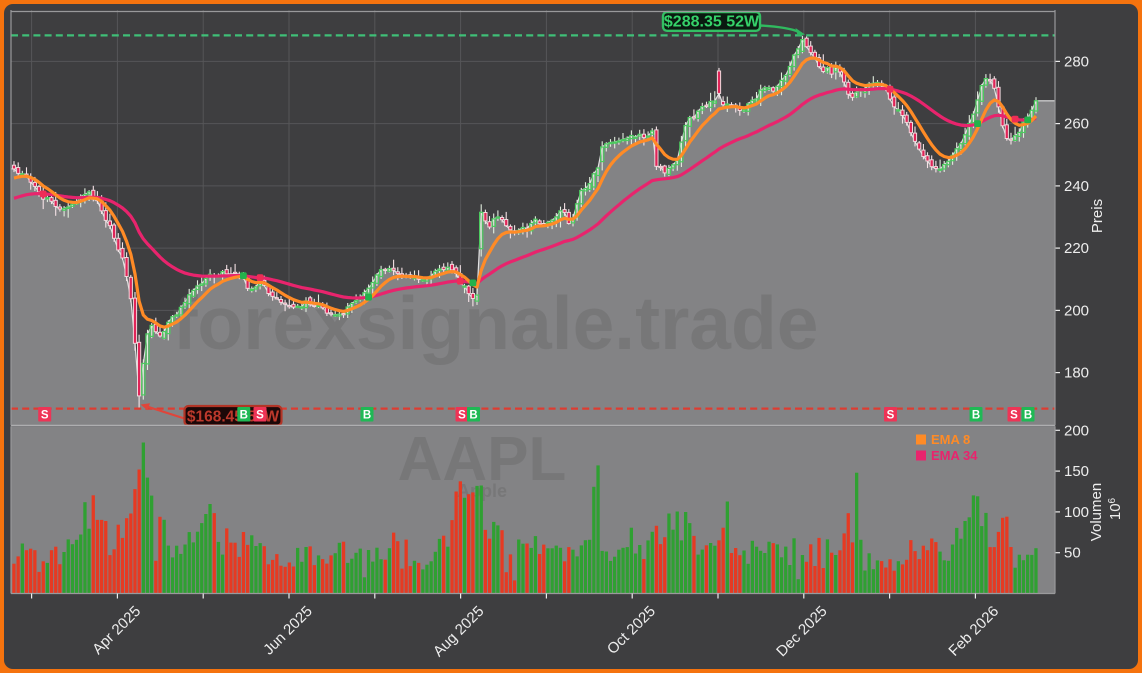 The height and width of the screenshot is (673, 1142). What do you see at coordinates (712, 22) in the screenshot?
I see `svg-text: $288.35 52W` at bounding box center [712, 22].